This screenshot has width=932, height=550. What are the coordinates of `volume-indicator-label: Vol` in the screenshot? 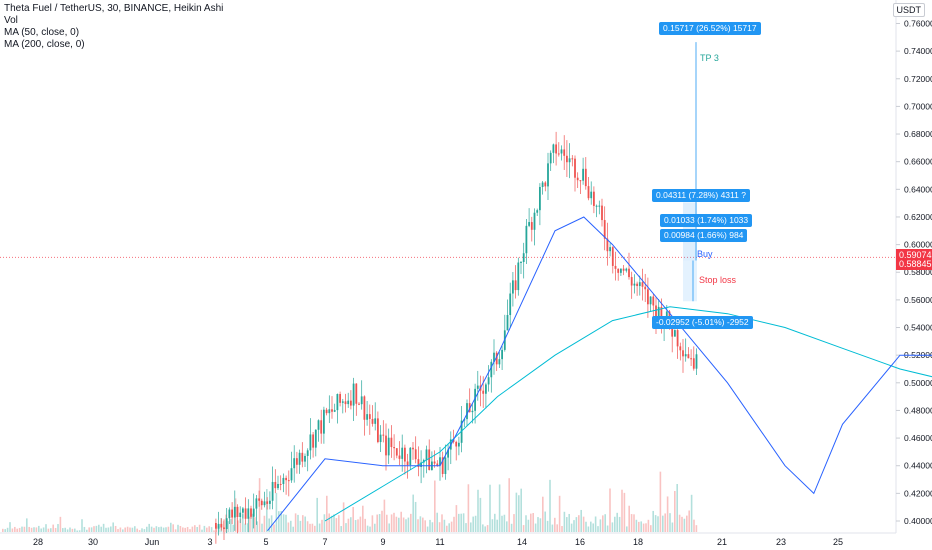 It's located at (11, 20).